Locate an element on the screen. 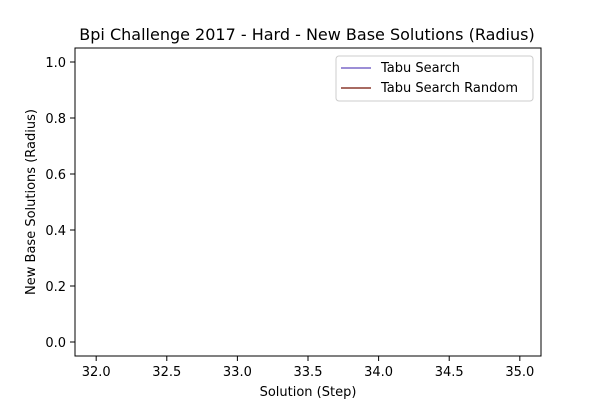 The height and width of the screenshot is (400, 600). x-tick-label: 32.5 is located at coordinates (166, 372).